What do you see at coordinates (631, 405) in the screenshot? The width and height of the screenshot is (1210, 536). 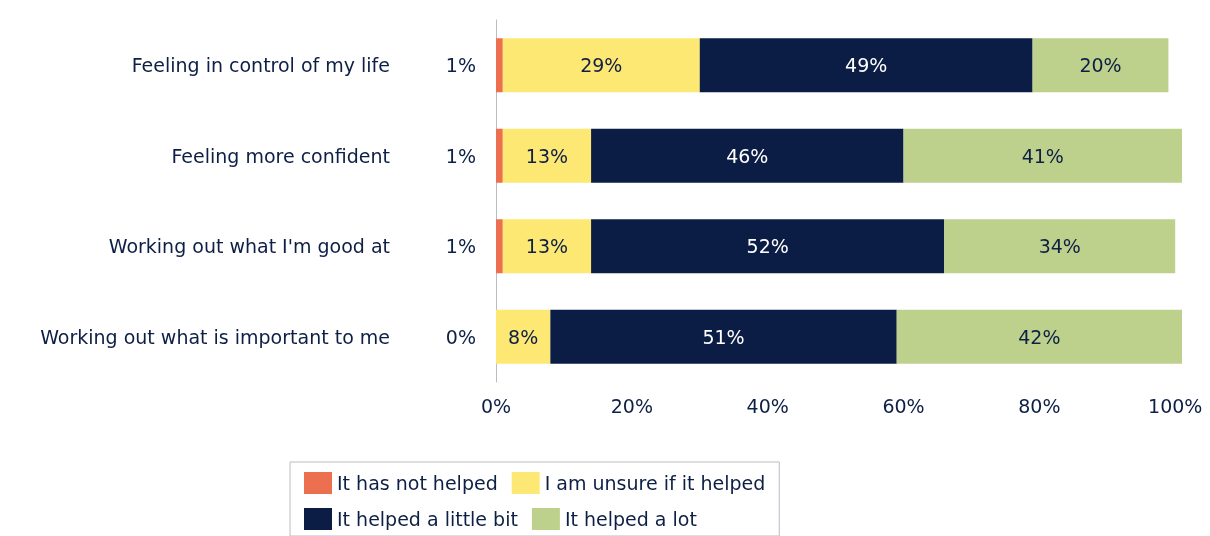 I see `x-tick-label: 20%` at bounding box center [631, 405].